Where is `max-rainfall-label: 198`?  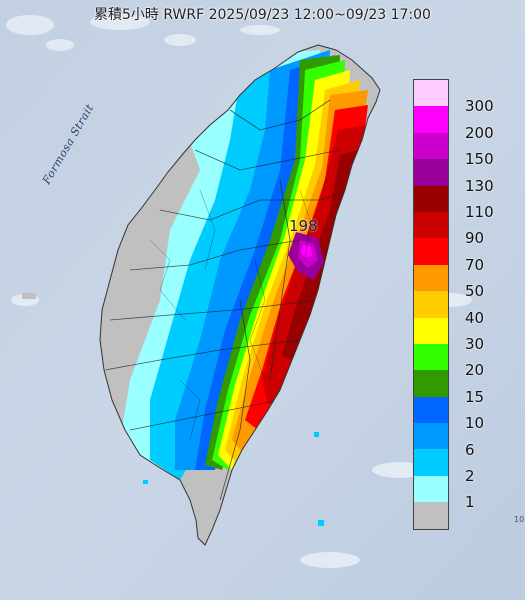 max-rainfall-label: 198 is located at coordinates (303, 226).